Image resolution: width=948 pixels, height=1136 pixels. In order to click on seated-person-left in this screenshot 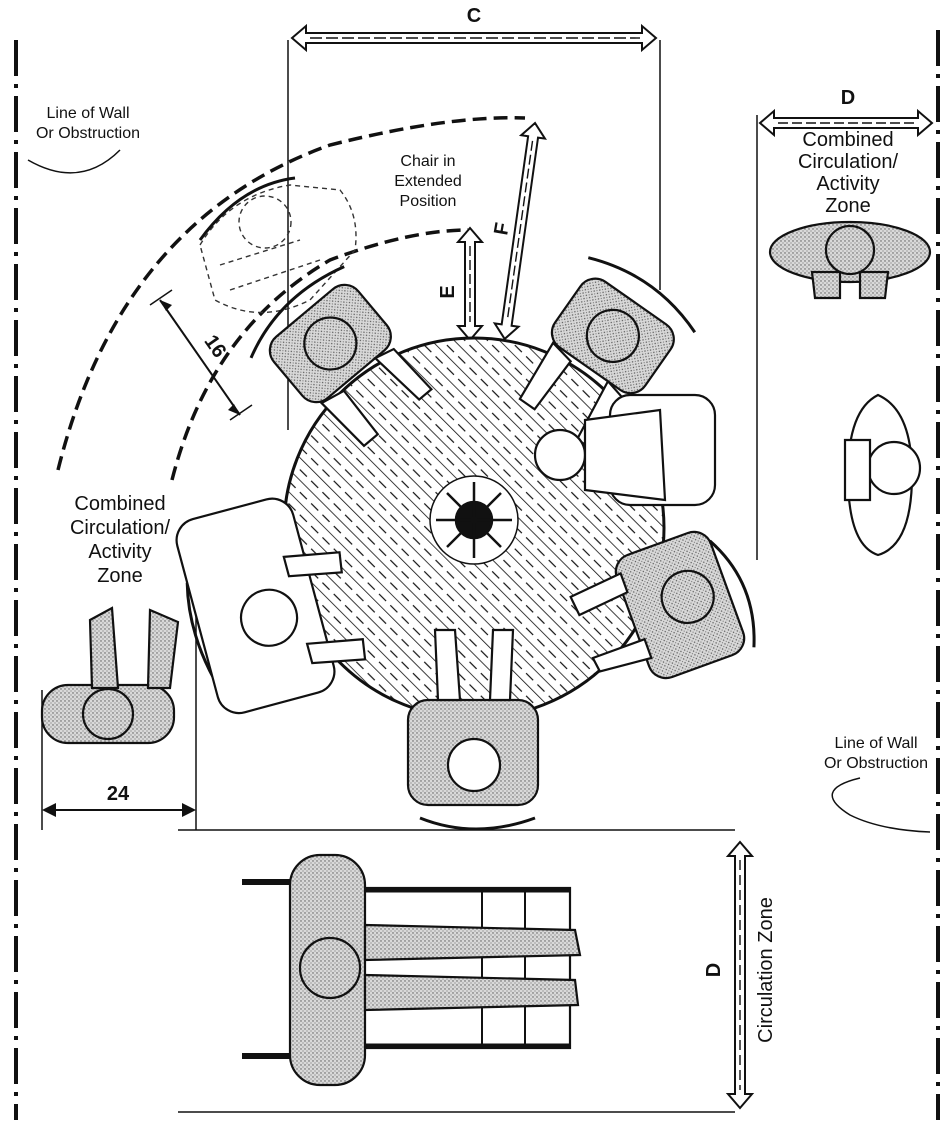, I will do `click(271, 606)`.